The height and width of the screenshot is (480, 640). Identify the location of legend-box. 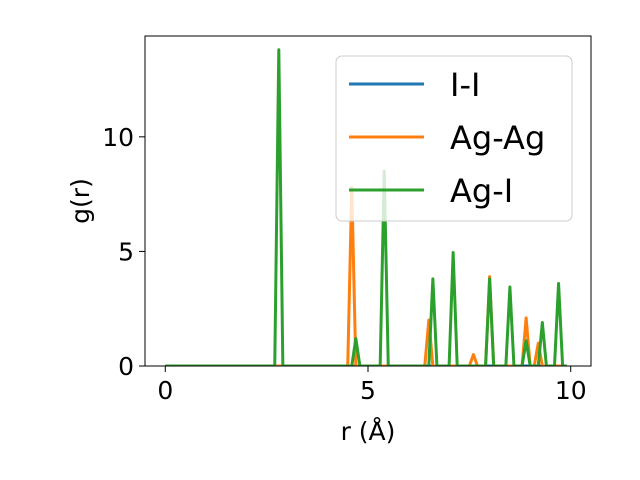
(454, 138).